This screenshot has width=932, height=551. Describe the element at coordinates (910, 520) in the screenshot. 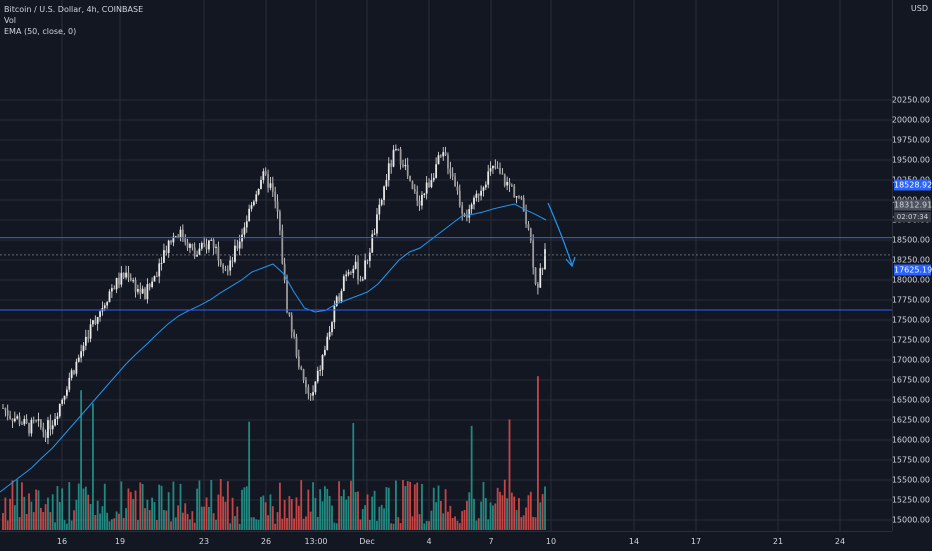

I see `price-tick-label: 15000.00` at that location.